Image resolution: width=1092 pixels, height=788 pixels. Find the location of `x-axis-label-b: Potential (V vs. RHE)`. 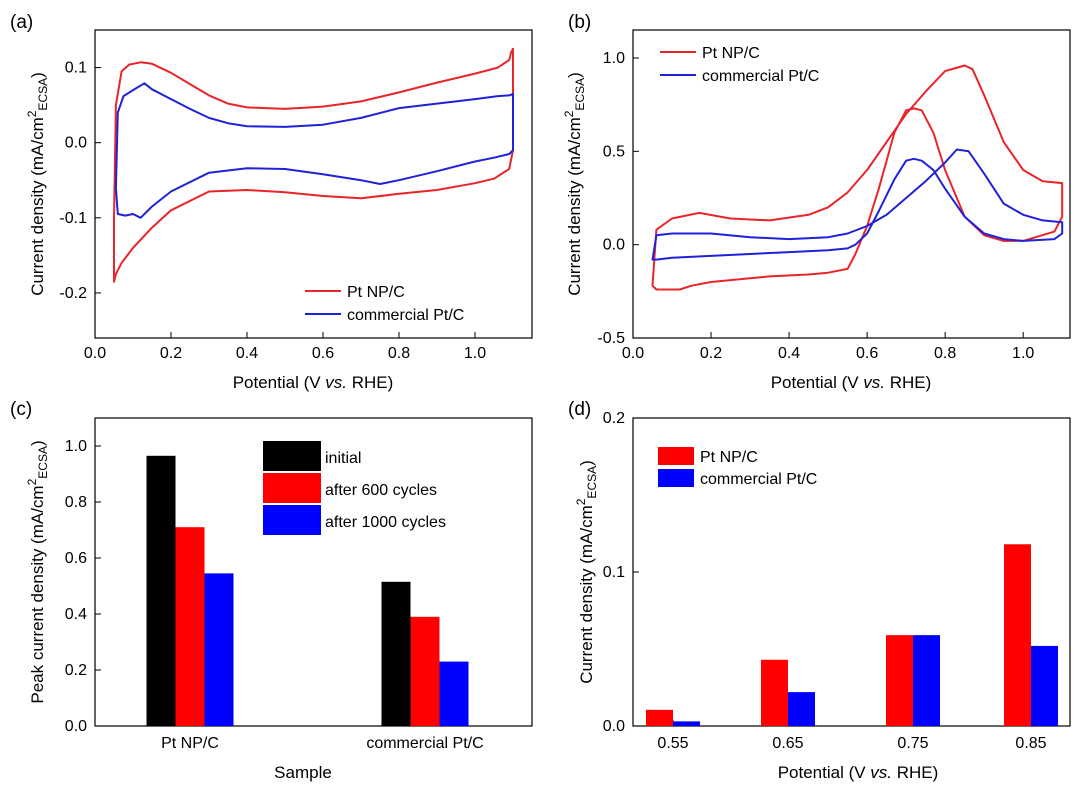

x-axis-label-b: Potential (V vs. RHE) is located at coordinates (851, 382).